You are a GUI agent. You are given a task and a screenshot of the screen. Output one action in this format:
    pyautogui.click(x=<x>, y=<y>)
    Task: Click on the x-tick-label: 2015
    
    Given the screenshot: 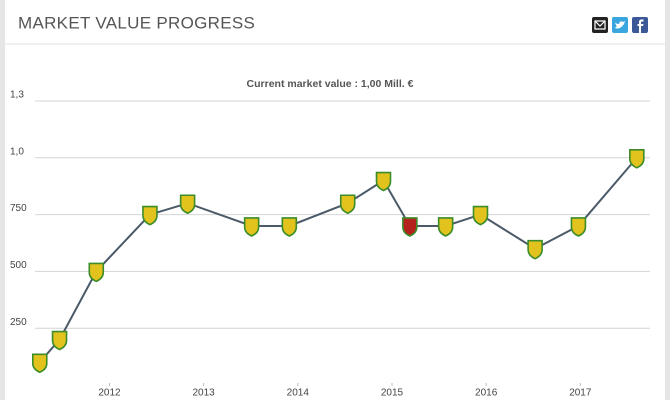 What is the action you would take?
    pyautogui.click(x=392, y=393)
    